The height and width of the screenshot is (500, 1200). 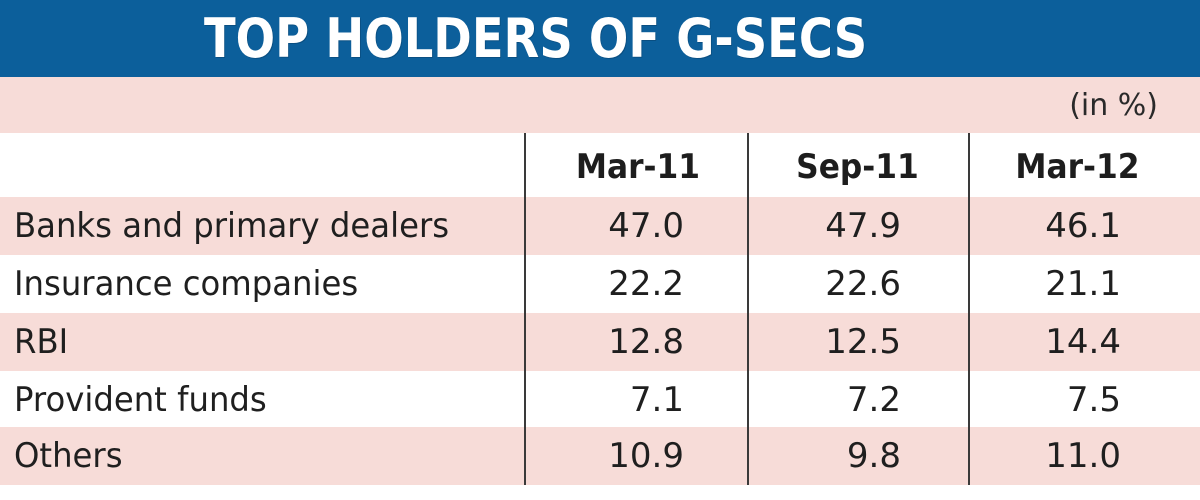 I want to click on unit-row: (in %), so click(x=600, y=105).